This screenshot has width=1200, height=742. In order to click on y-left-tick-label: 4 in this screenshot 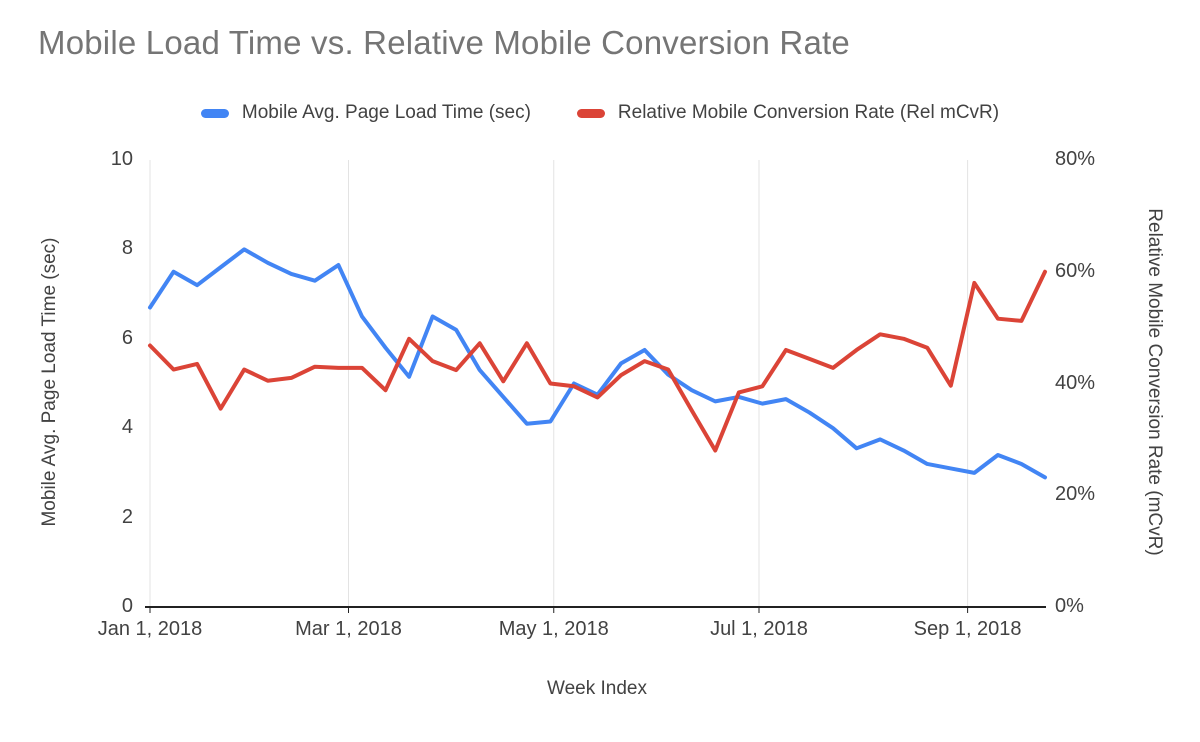, I will do `click(127, 427)`.